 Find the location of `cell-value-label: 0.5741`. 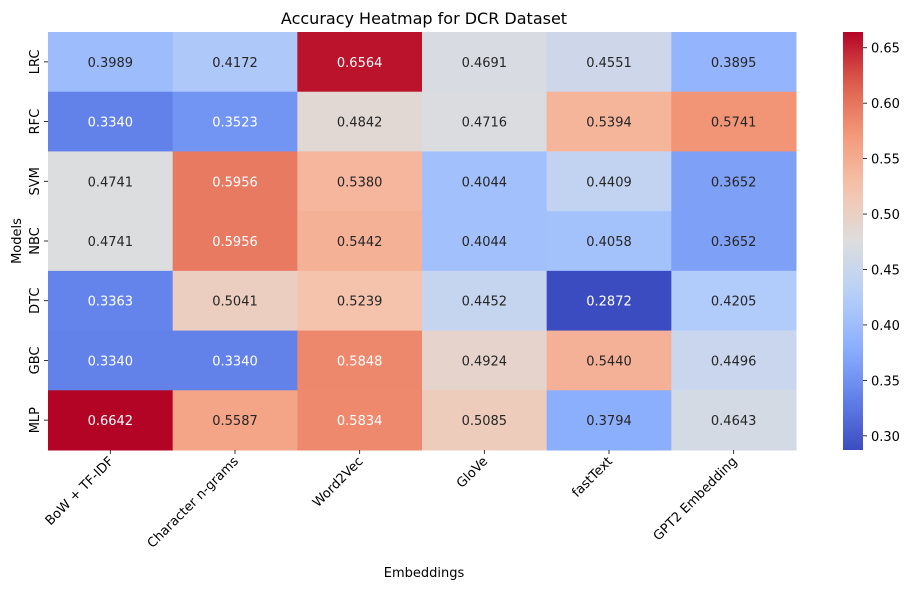

cell-value-label: 0.5741 is located at coordinates (734, 123).